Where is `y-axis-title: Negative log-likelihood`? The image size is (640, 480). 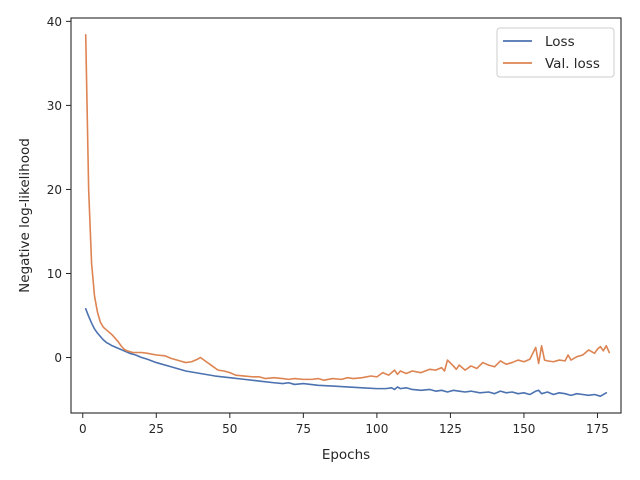
y-axis-title: Negative log-likelihood is located at coordinates (25, 215).